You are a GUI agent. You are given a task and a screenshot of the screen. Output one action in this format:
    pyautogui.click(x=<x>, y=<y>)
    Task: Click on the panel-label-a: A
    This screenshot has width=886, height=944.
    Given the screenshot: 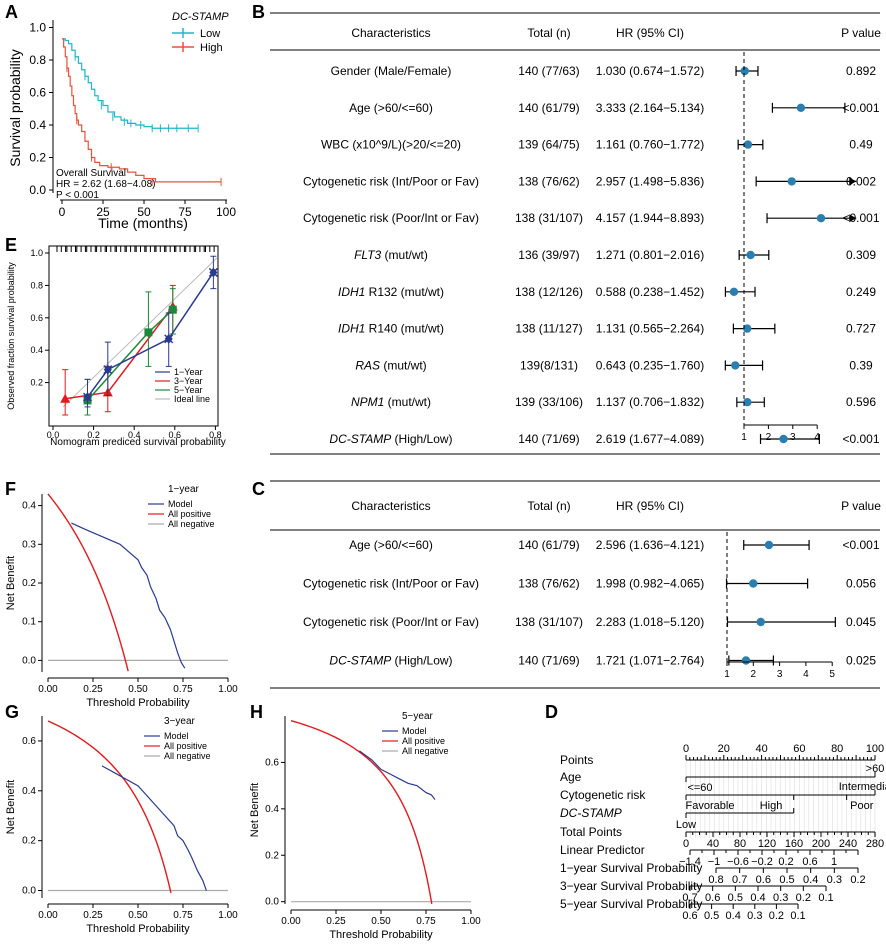 What is the action you would take?
    pyautogui.click(x=11, y=12)
    